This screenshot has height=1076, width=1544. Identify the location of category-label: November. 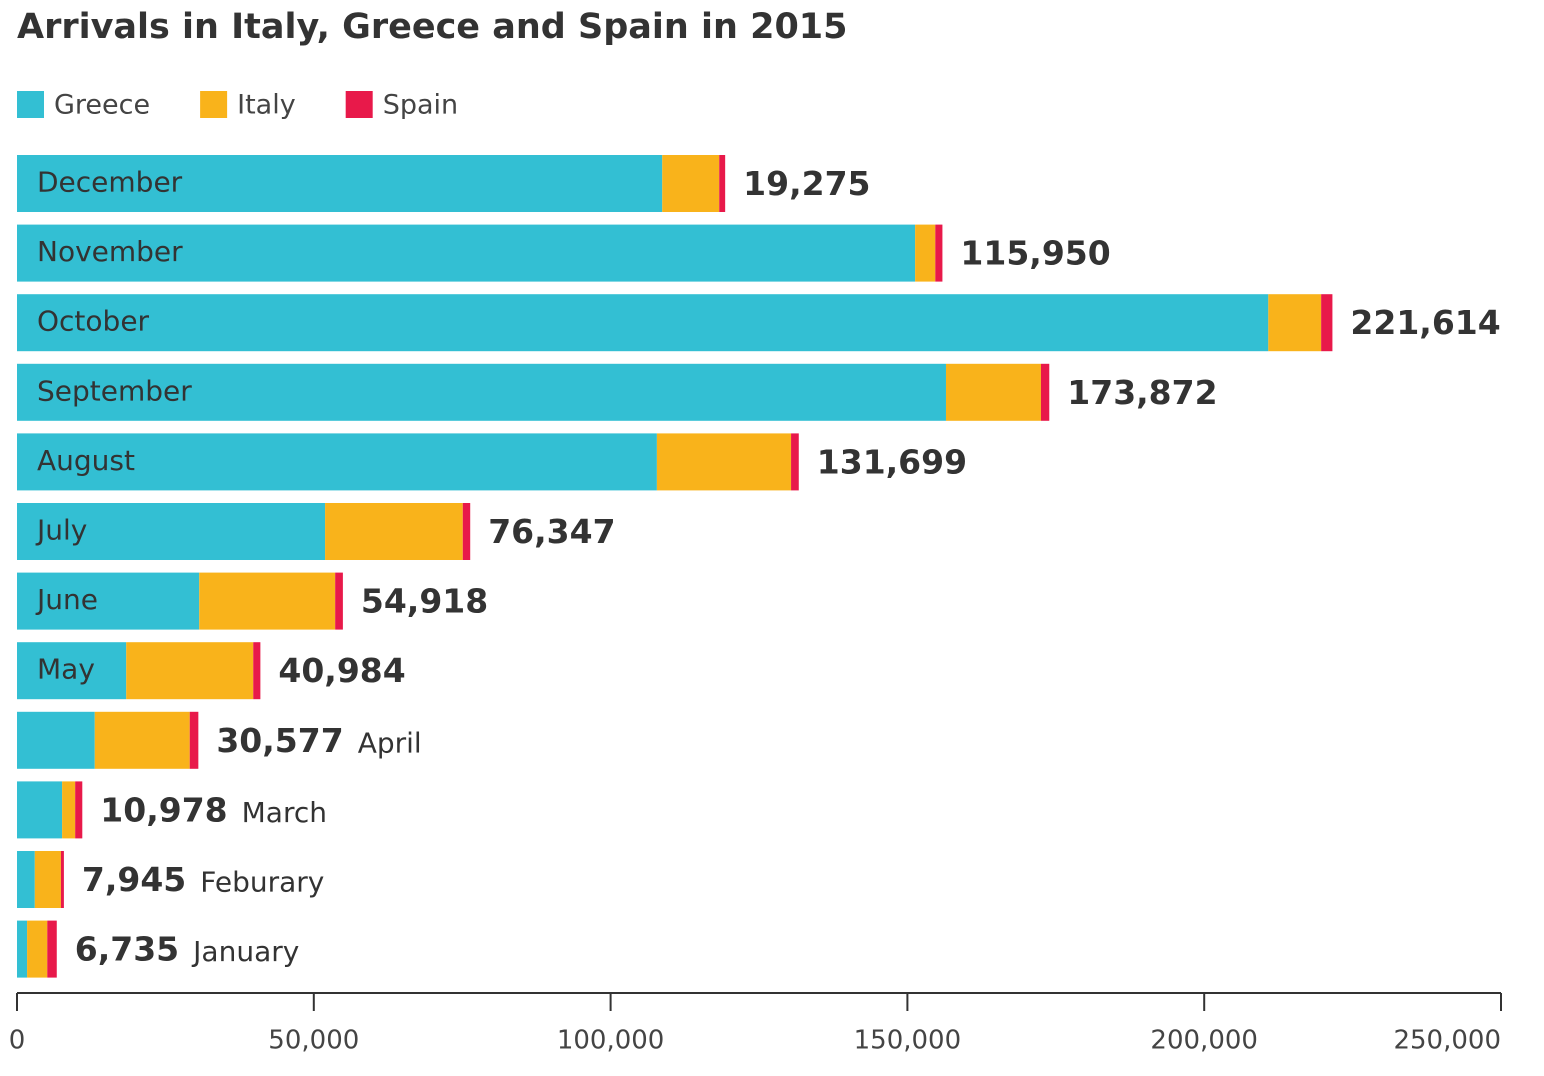
(110, 251).